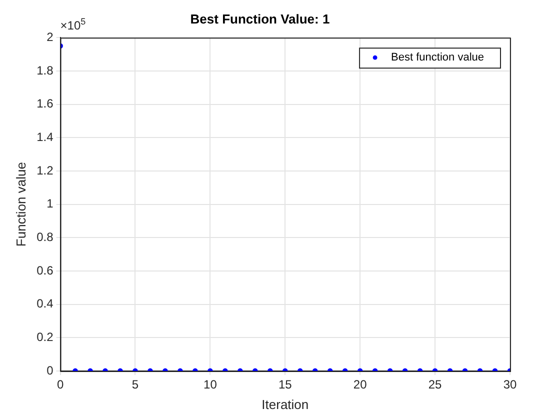 The height and width of the screenshot is (420, 560). Describe the element at coordinates (20, 204) in the screenshot. I see `y-axis-title: Function value` at that location.